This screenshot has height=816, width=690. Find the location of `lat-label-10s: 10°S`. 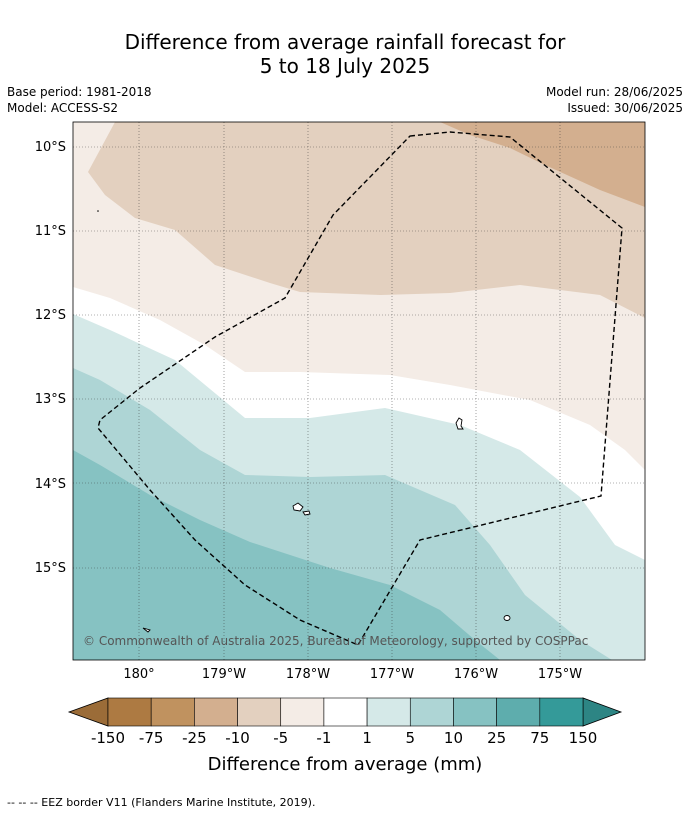

lat-label-10s: 10°S is located at coordinates (50, 147).